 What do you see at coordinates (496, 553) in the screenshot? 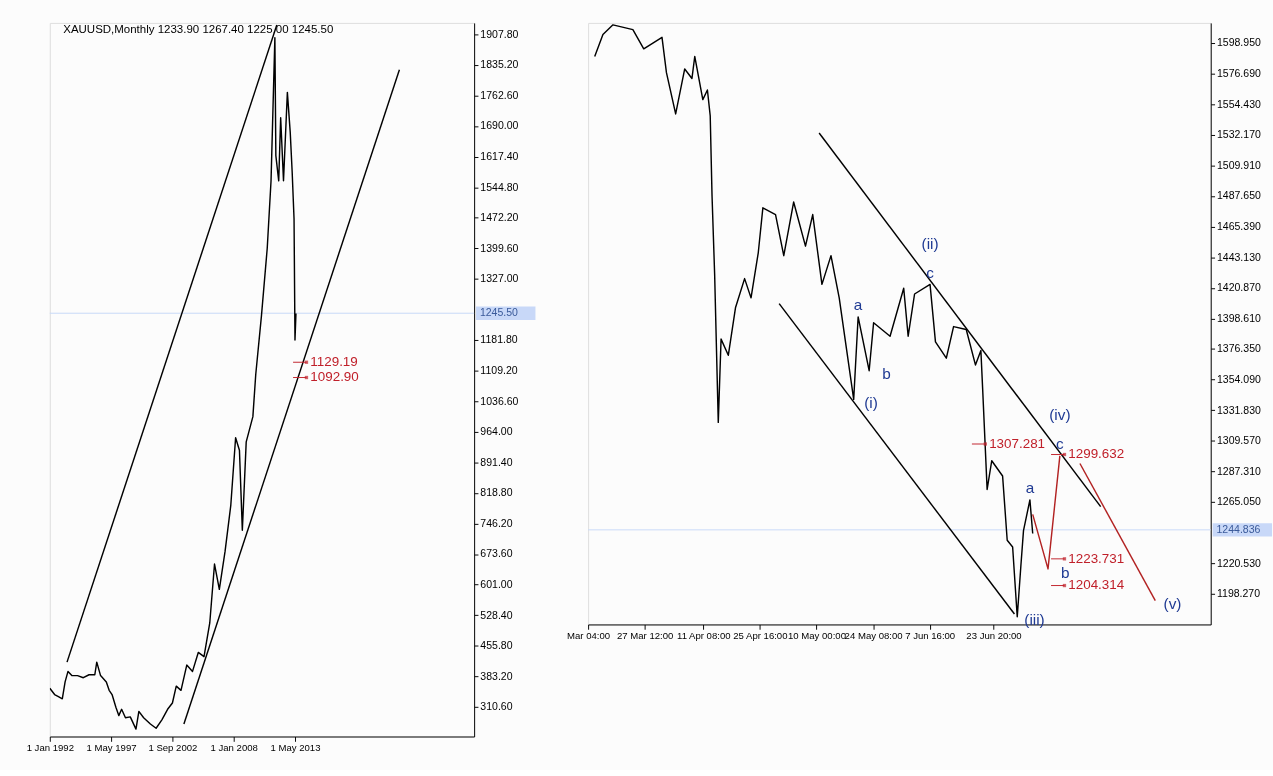
I see `y-tick-label: 673.60` at bounding box center [496, 553].